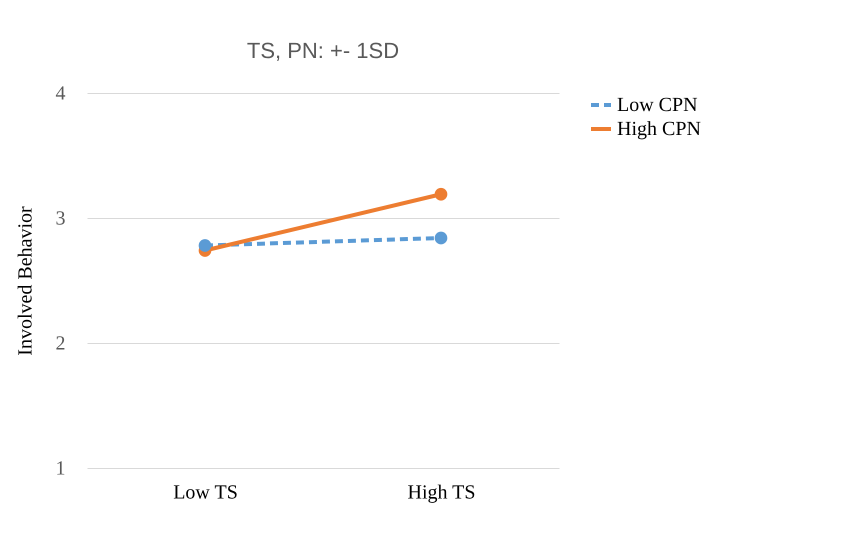  Describe the element at coordinates (205, 493) in the screenshot. I see `x-tick-label: Low TS` at that location.